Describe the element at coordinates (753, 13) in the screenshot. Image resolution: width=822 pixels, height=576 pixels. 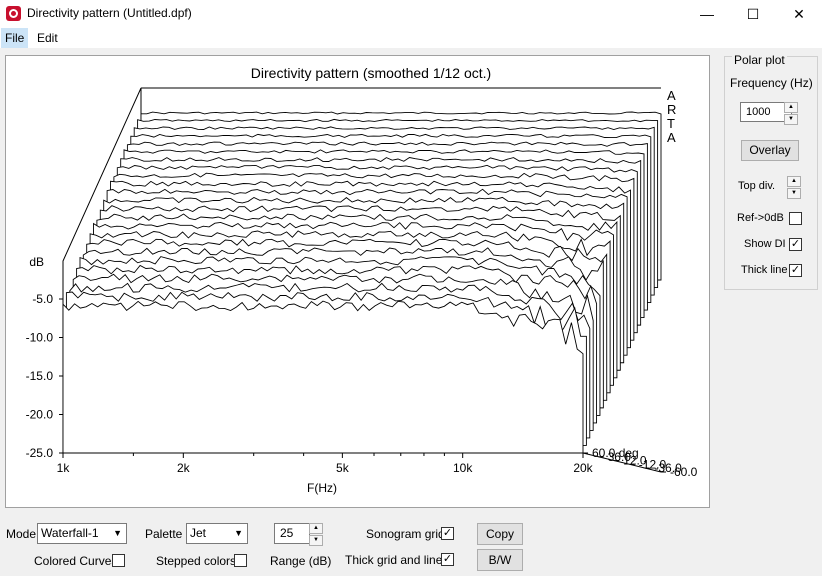
I see `maximize-button: ☐` at that location.